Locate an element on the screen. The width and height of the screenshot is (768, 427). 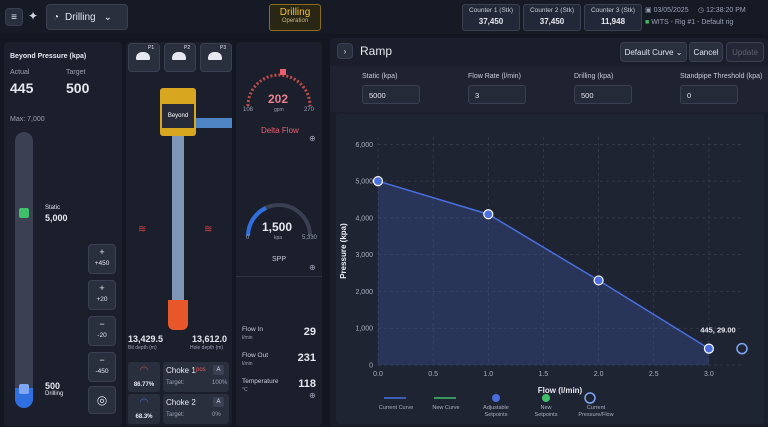
reading-value: 118 is located at coordinates (307, 384).